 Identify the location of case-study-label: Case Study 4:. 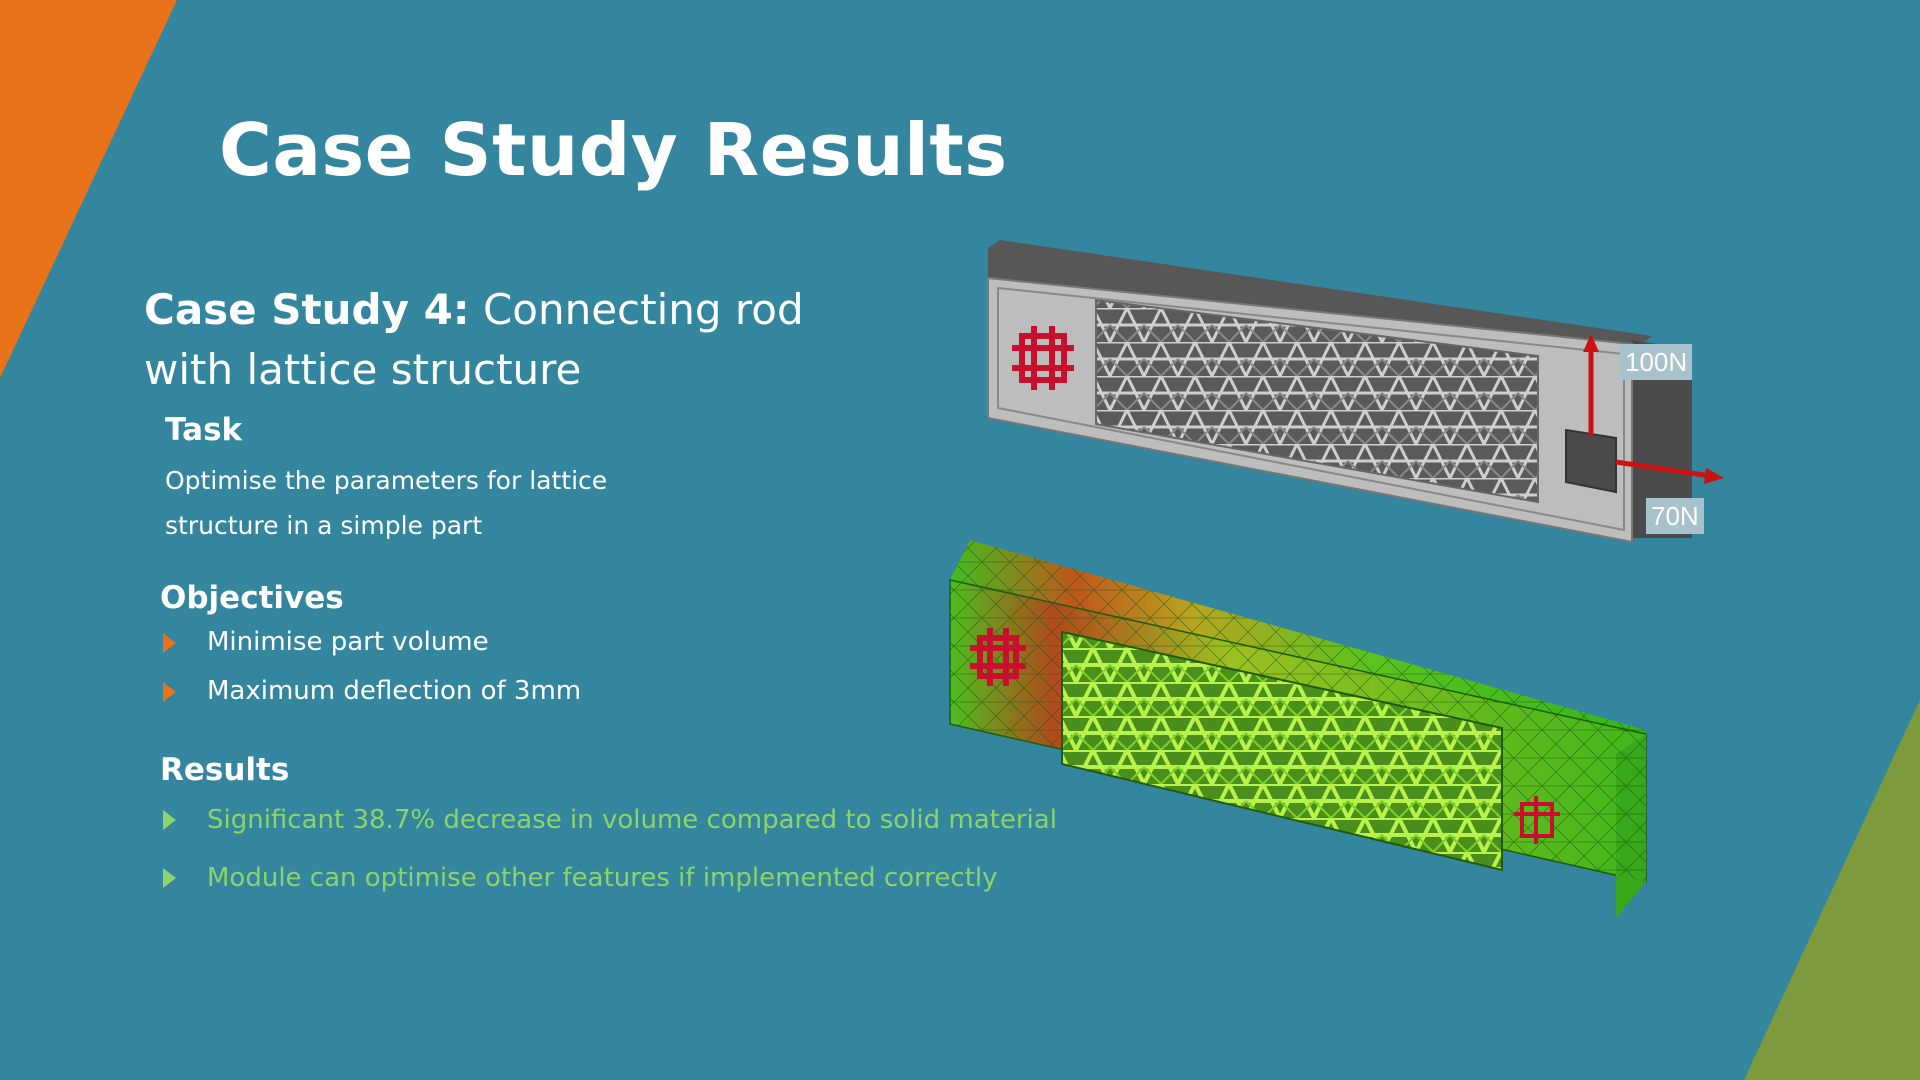
(307, 309).